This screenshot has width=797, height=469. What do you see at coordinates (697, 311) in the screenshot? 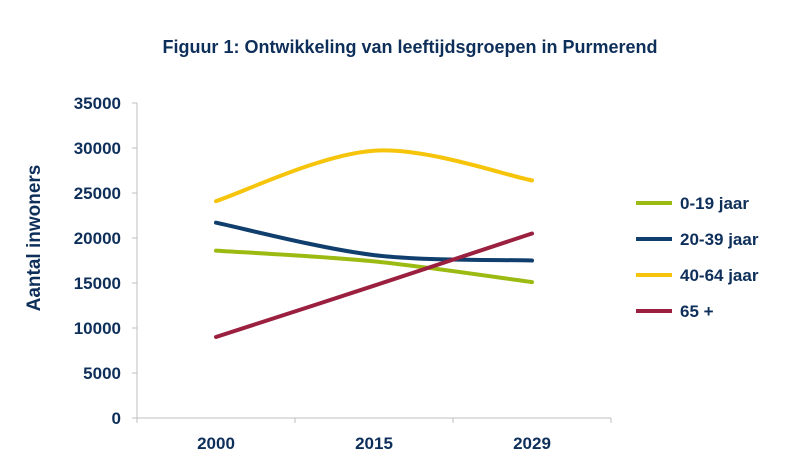
I see `legend-label-65: 65 +` at bounding box center [697, 311].